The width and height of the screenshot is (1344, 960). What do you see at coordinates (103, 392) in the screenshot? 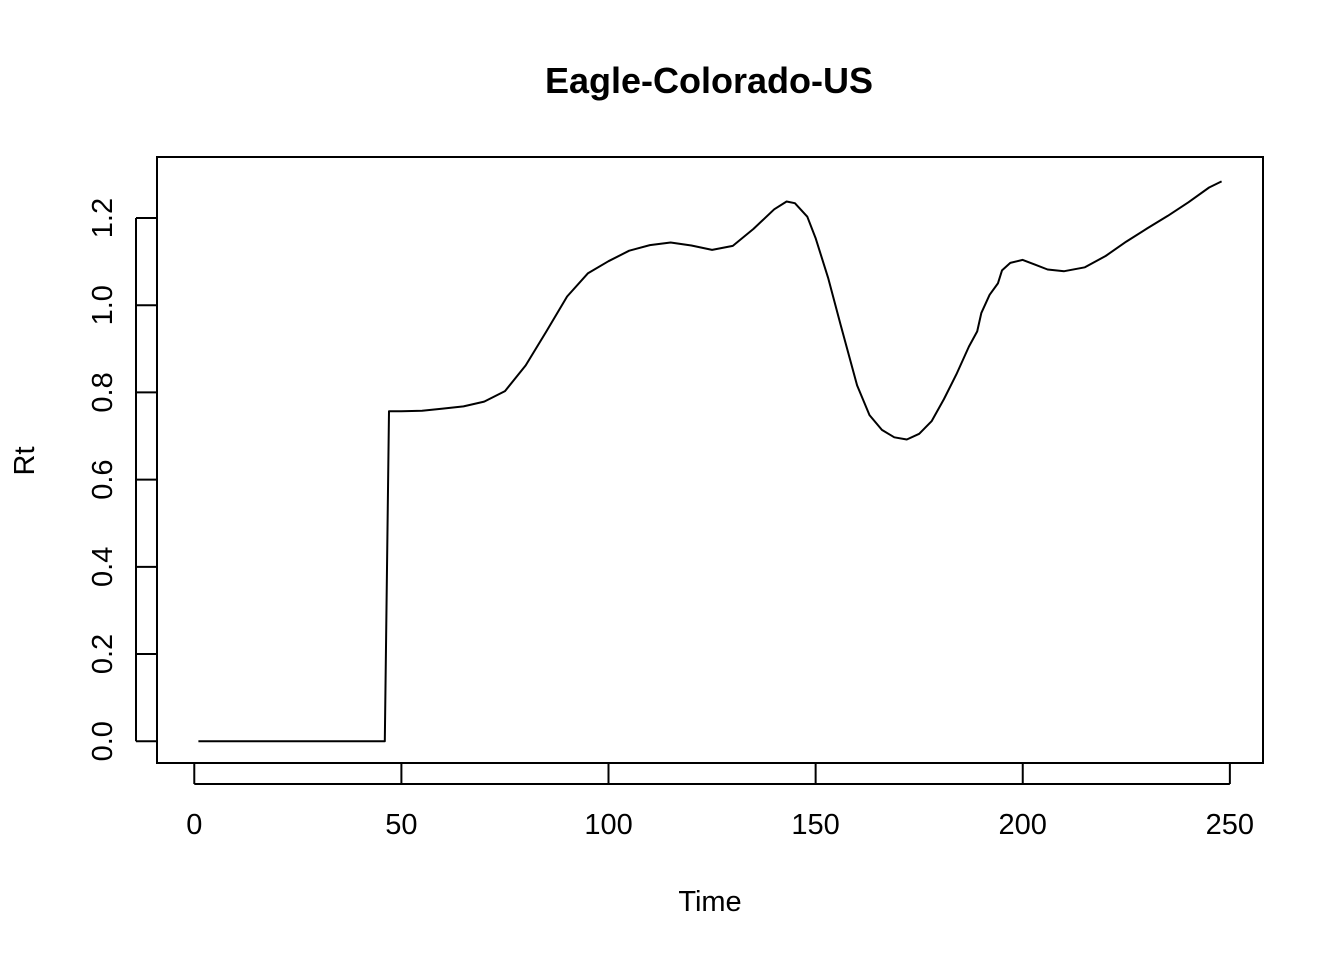
I see `y-tick-label: 0.8` at bounding box center [103, 392].